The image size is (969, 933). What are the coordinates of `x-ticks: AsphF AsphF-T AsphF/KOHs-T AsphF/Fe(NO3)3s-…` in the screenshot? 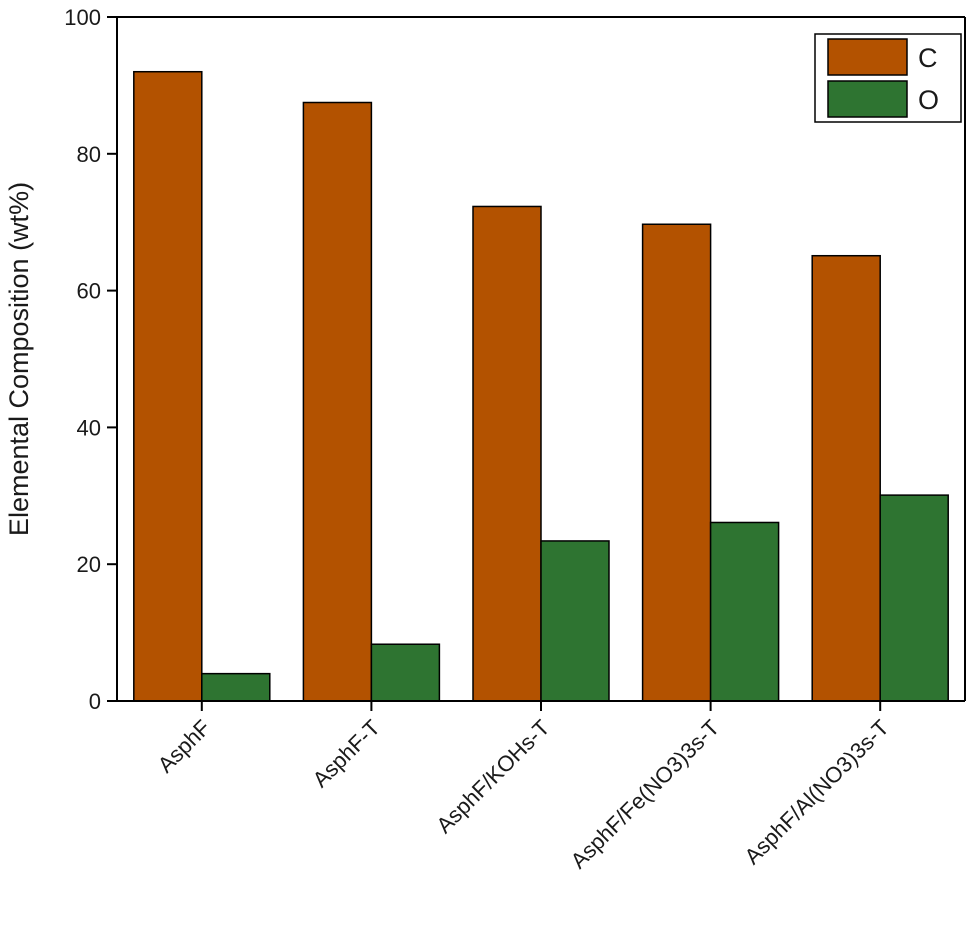 It's located at (523, 787).